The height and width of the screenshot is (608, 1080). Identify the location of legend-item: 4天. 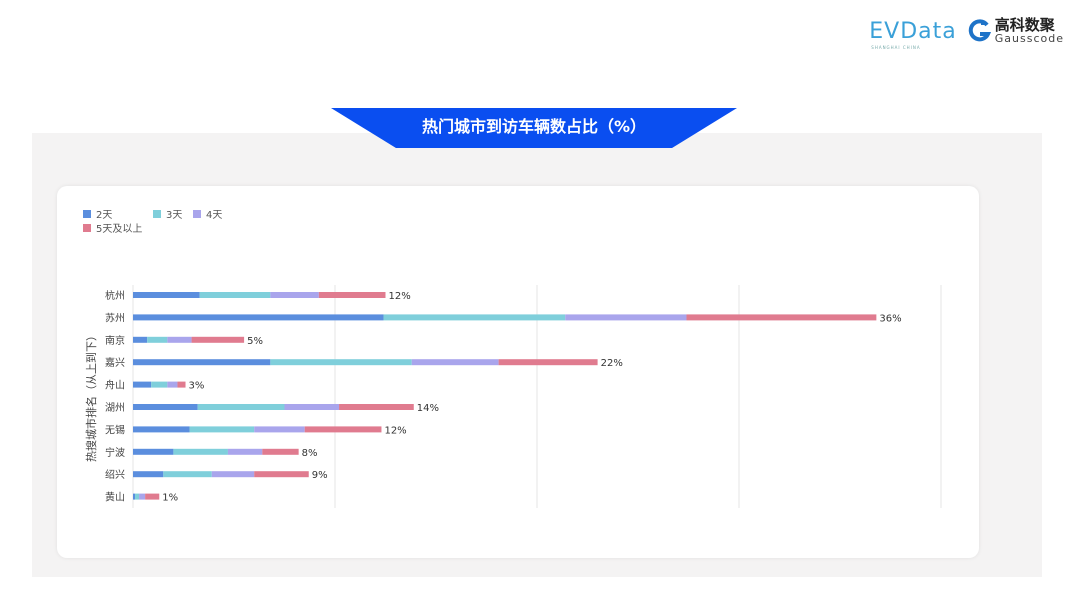
(207, 213).